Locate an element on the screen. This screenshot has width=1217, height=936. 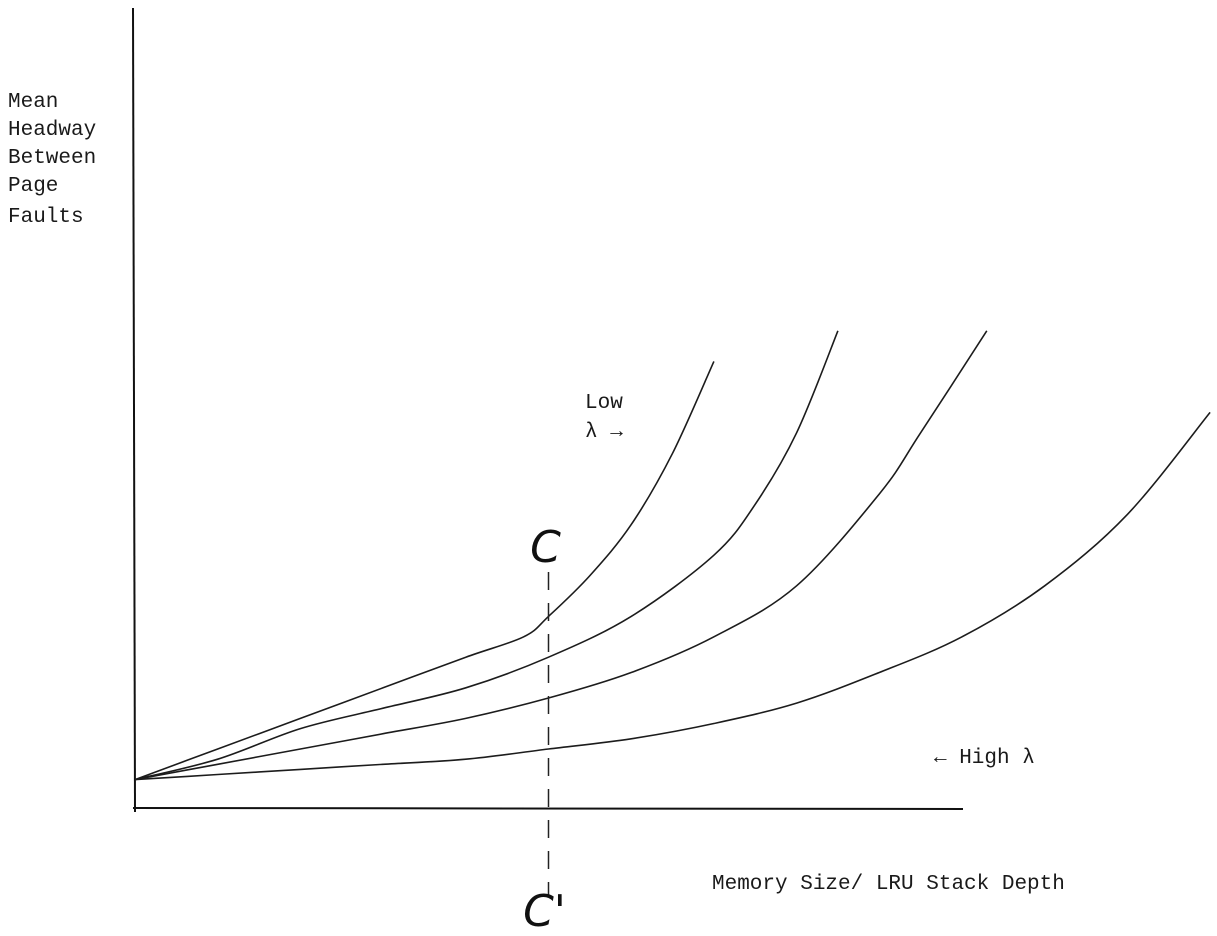
x-axis-label: Memory Size/ LRU Stack Depth is located at coordinates (888, 884).